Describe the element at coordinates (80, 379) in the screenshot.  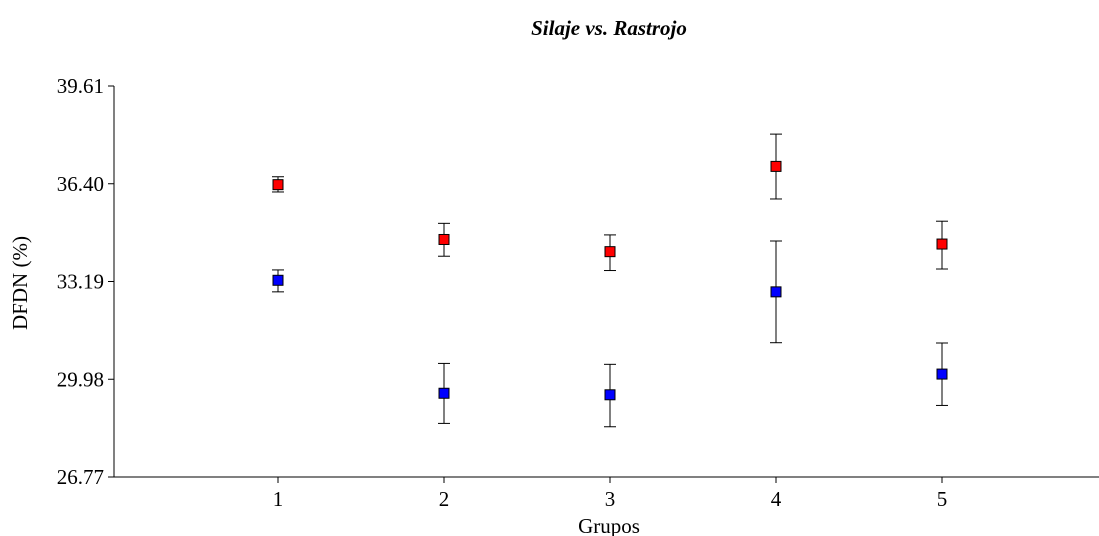
I see `y-tick-label: 29.98` at that location.